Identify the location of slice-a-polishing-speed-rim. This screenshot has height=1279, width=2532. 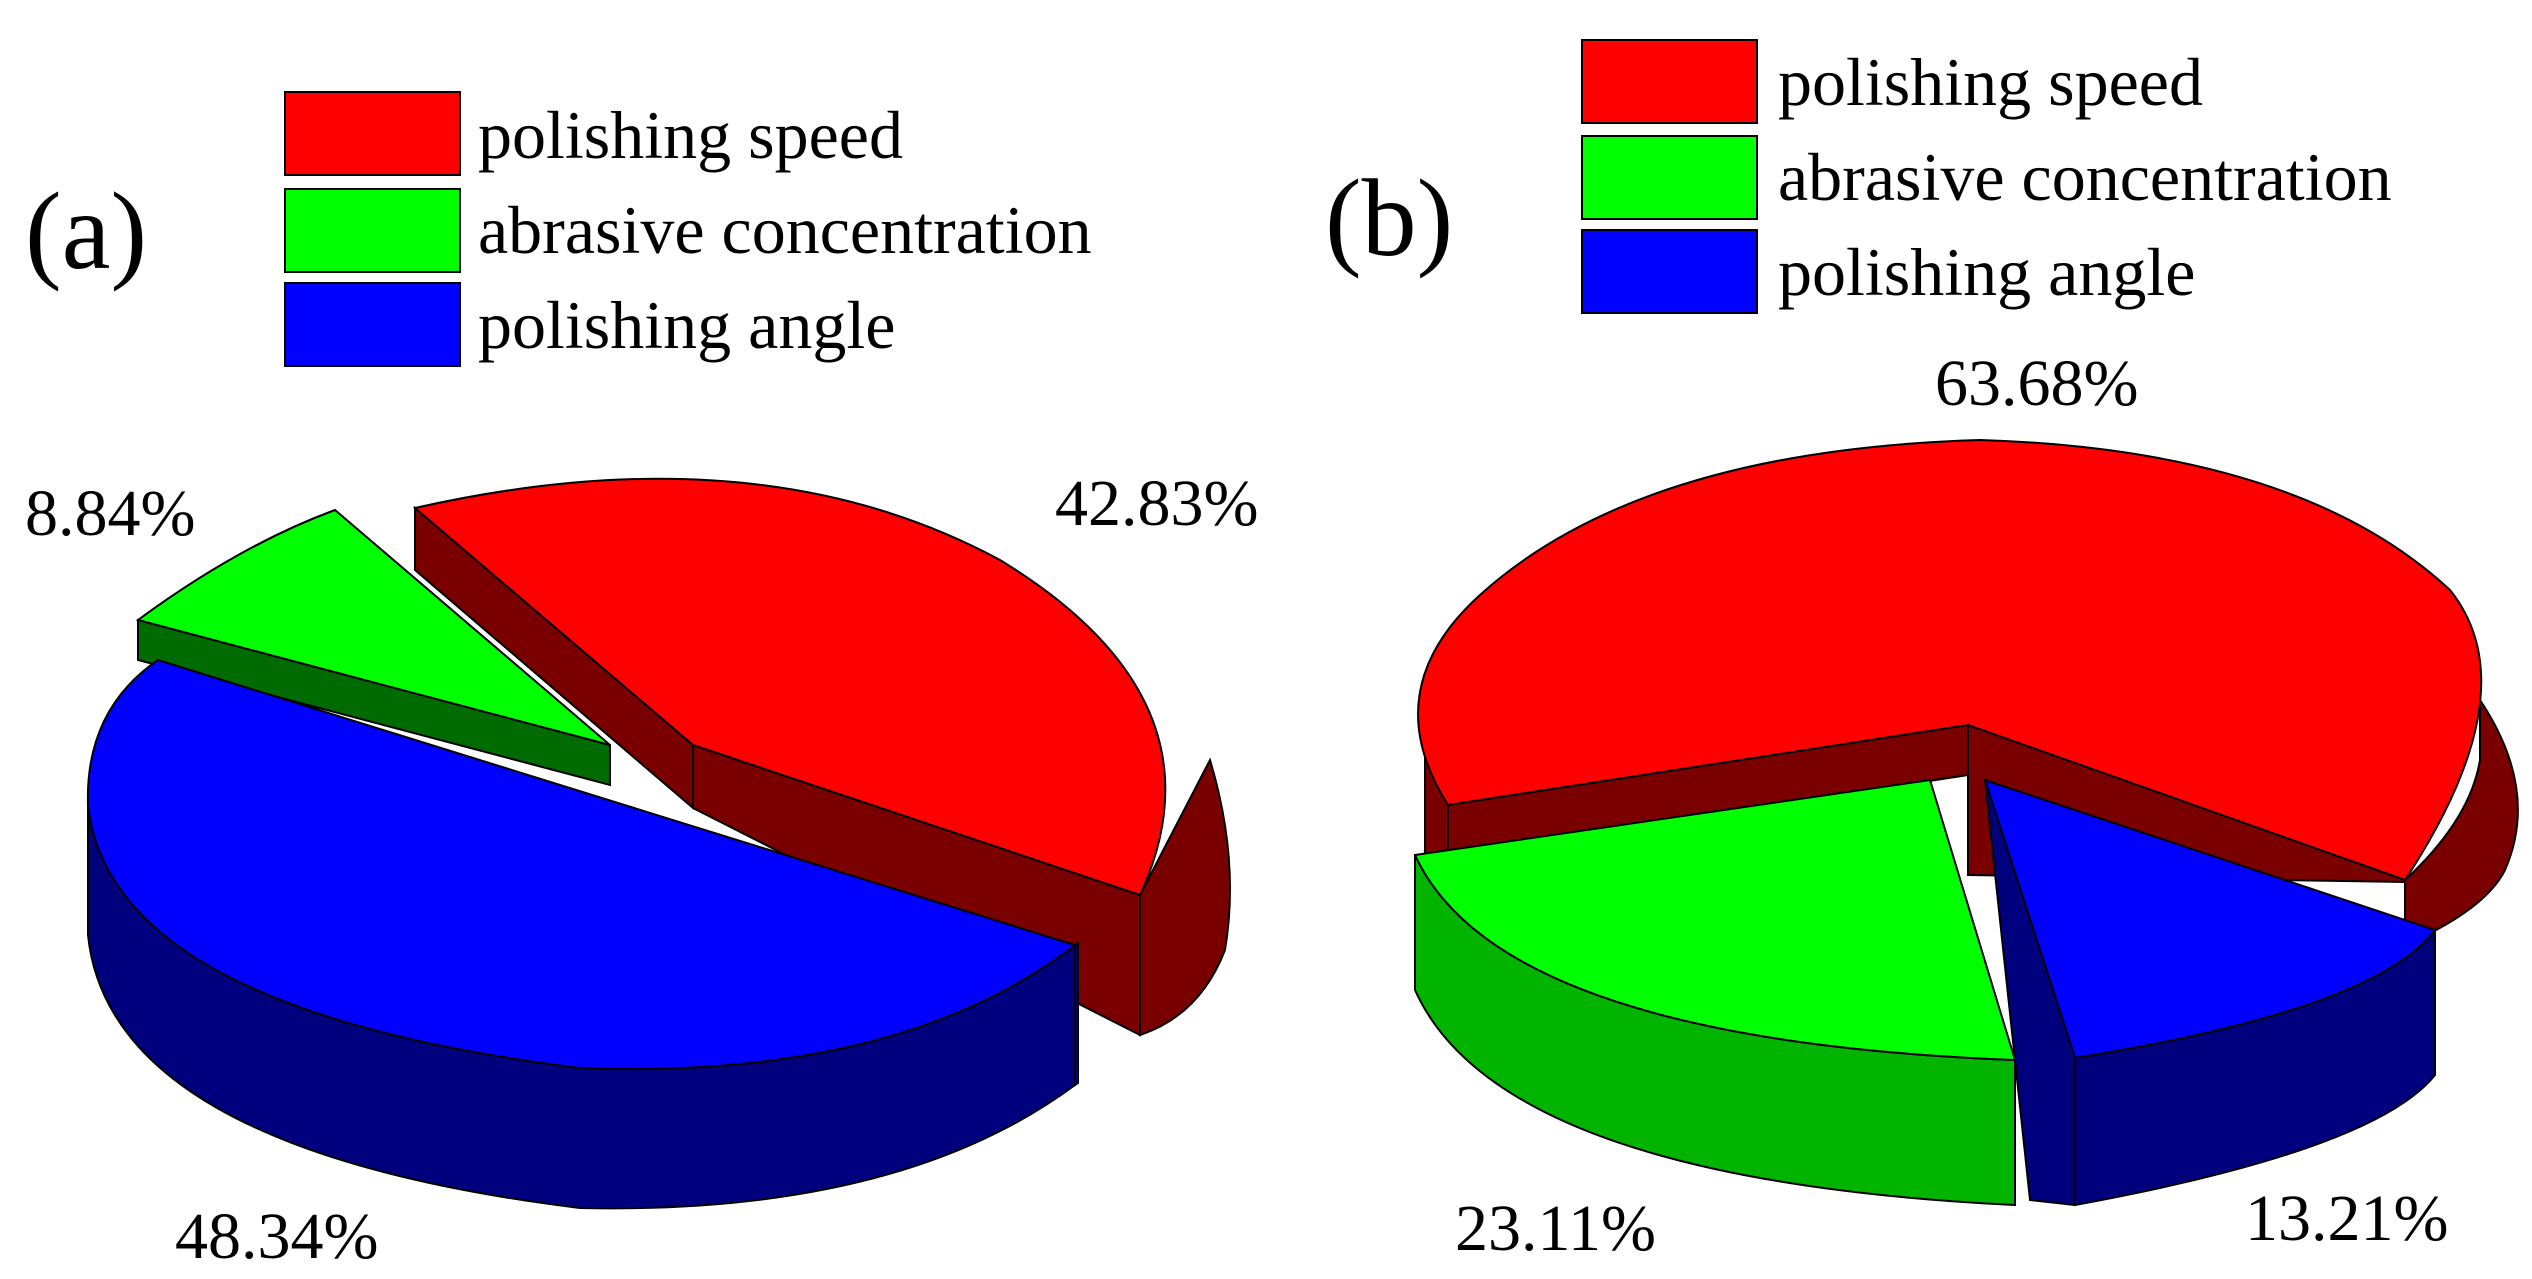
(1185, 897).